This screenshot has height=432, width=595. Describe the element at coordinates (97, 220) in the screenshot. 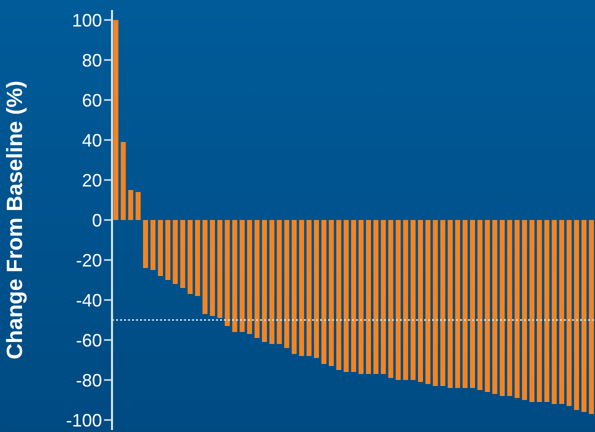

I see `y-tick-label: 0` at that location.